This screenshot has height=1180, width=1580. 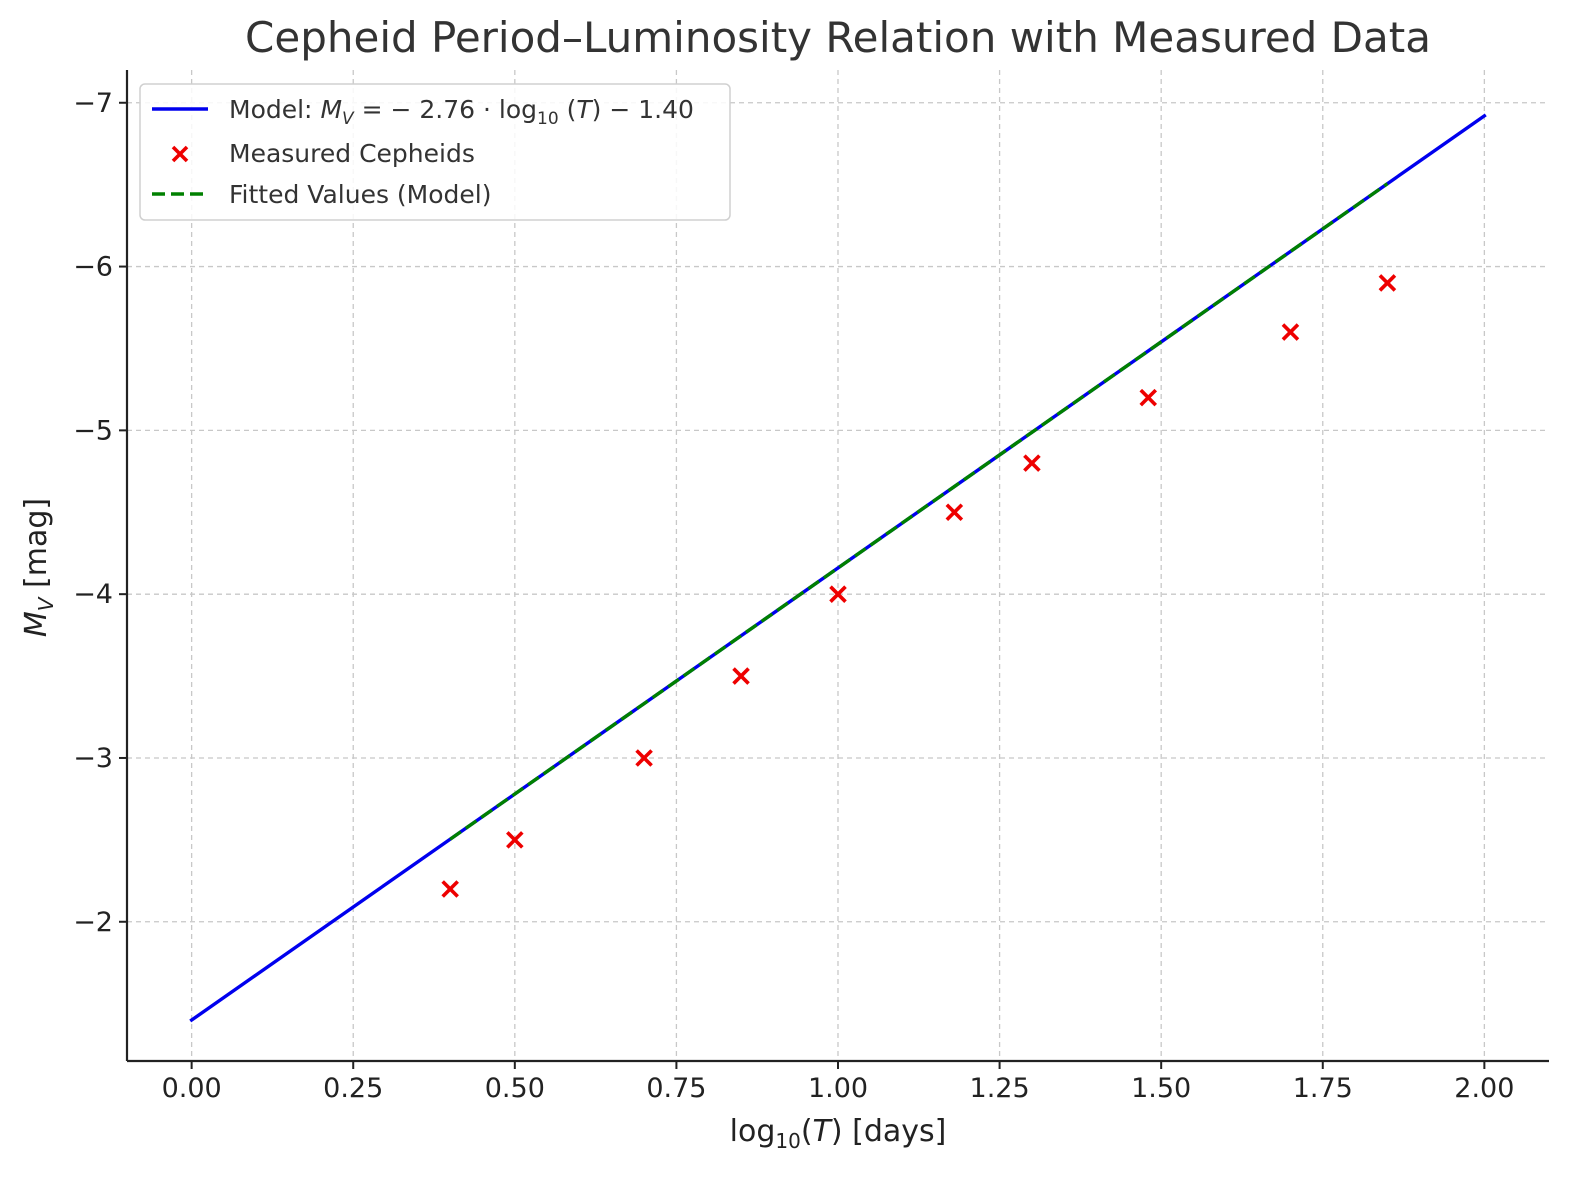 What do you see at coordinates (1323, 1088) in the screenshot?
I see `x-tick-label: 1.75` at bounding box center [1323, 1088].